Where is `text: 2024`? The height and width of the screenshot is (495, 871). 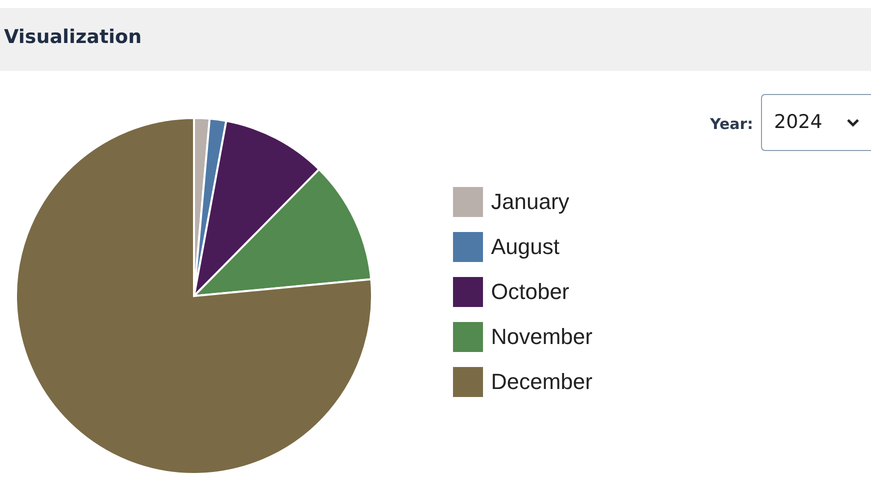
text: 2024 is located at coordinates (798, 122).